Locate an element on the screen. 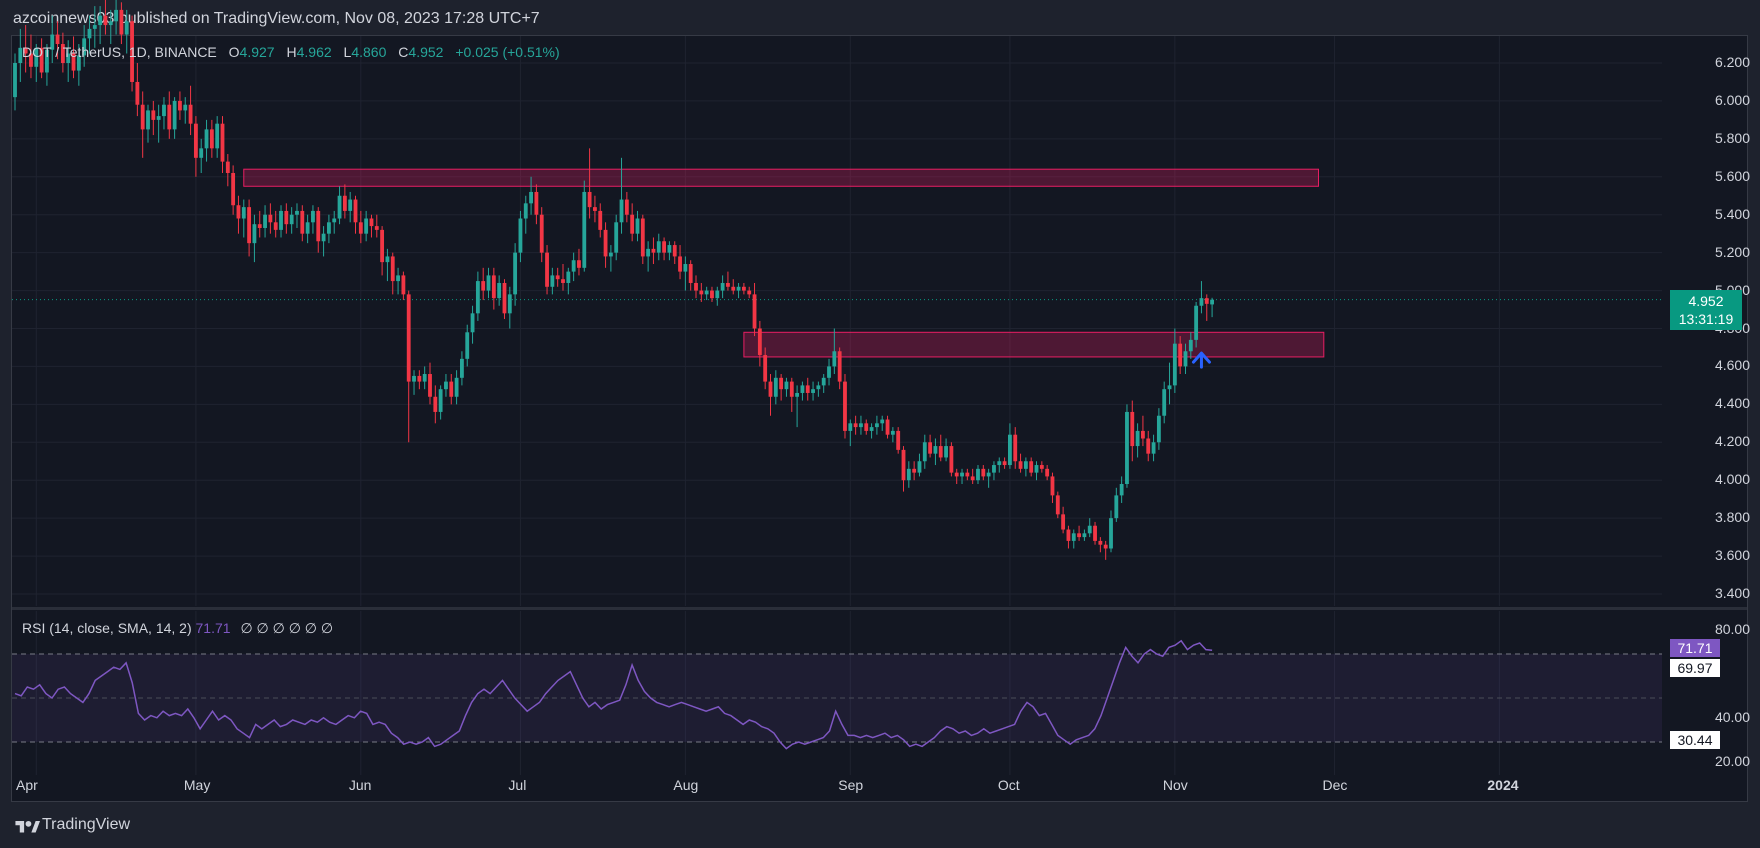 The height and width of the screenshot is (848, 1760). price-tick-label: 5.400 is located at coordinates (1732, 213).